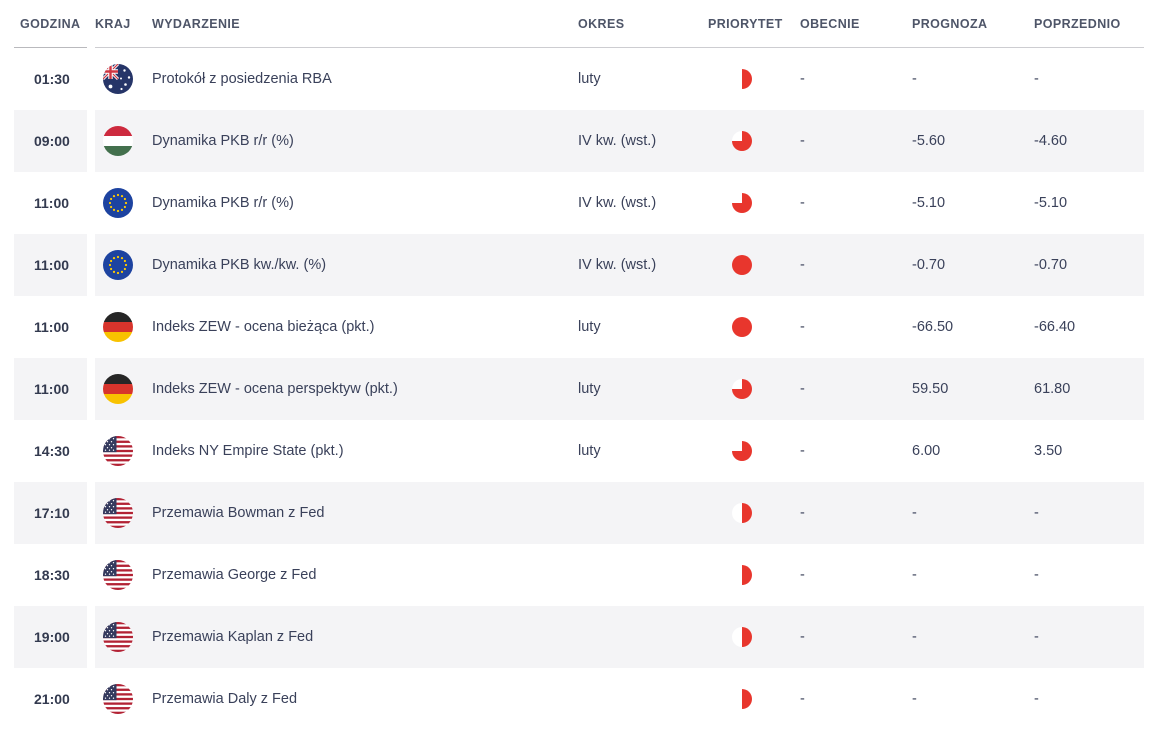 The image size is (1149, 729). What do you see at coordinates (926, 451) in the screenshot?
I see `forecast-value: 6.00` at bounding box center [926, 451].